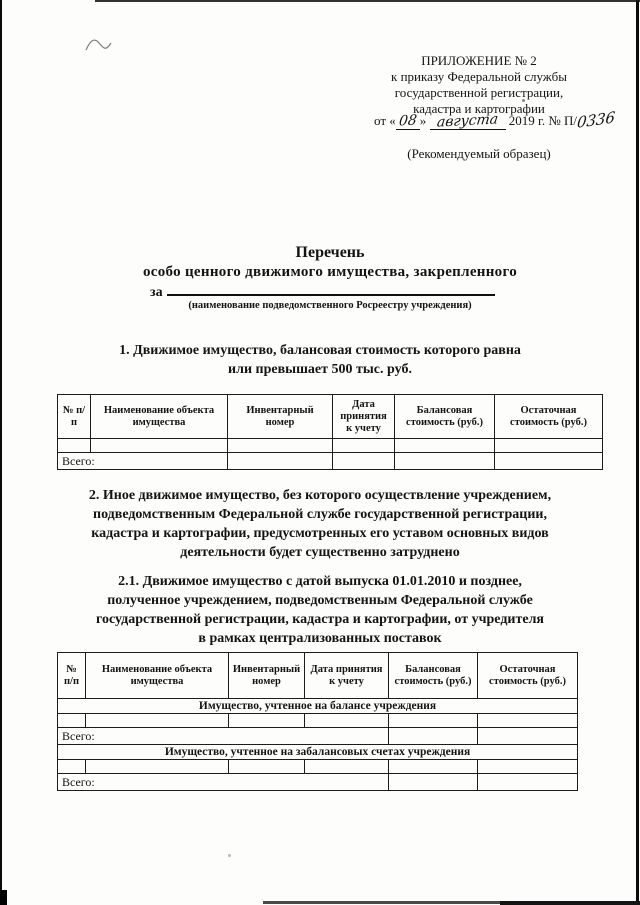 Image resolution: width=640 pixels, height=905 pixels. I want to click on pen-squiggle-mark, so click(98, 45).